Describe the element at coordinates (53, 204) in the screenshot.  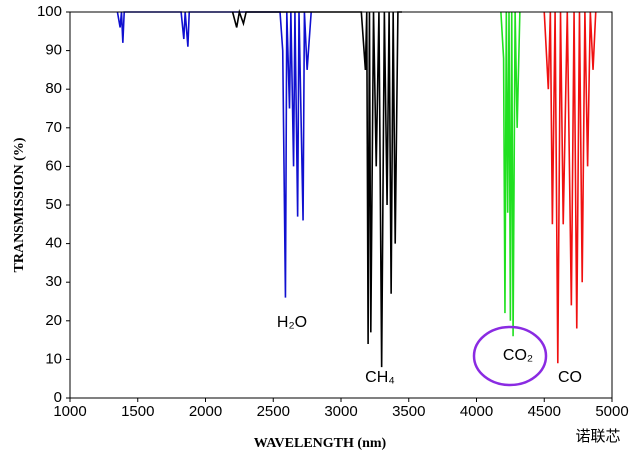
I see `y-tick-label: 50` at that location.